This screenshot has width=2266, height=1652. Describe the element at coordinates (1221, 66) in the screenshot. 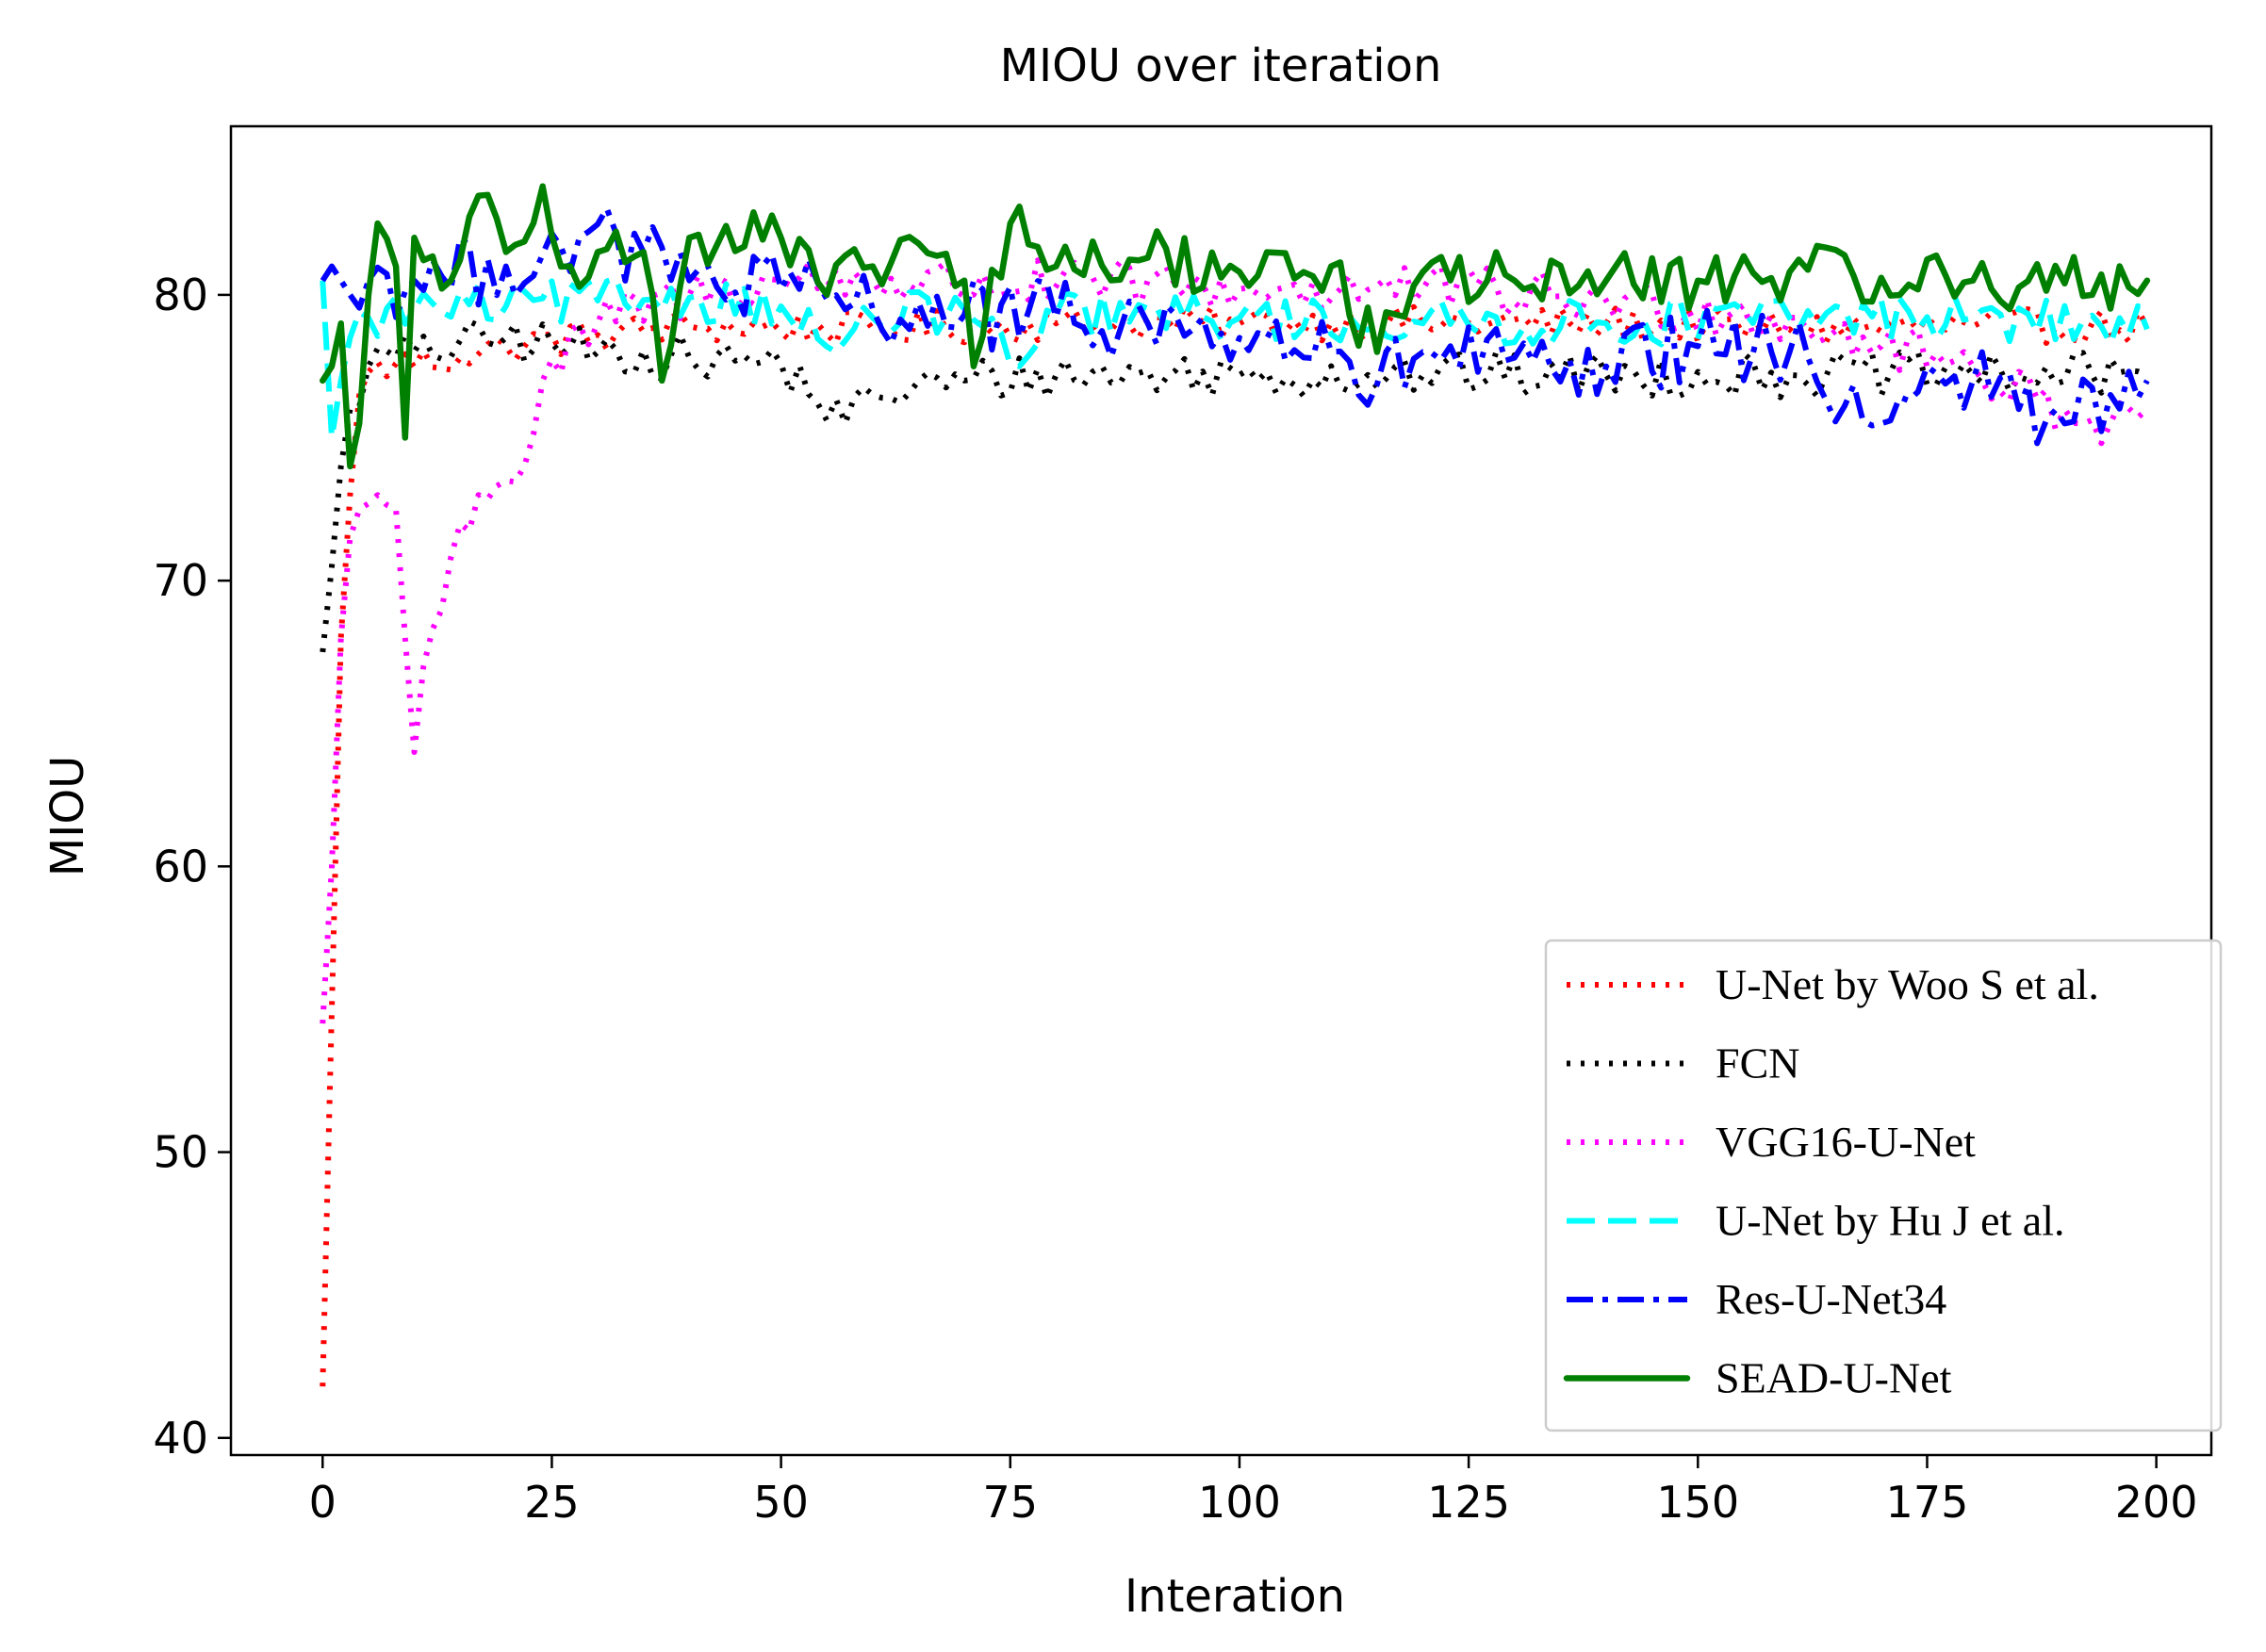

I see `chart-title: MIOU over iteration` at that location.